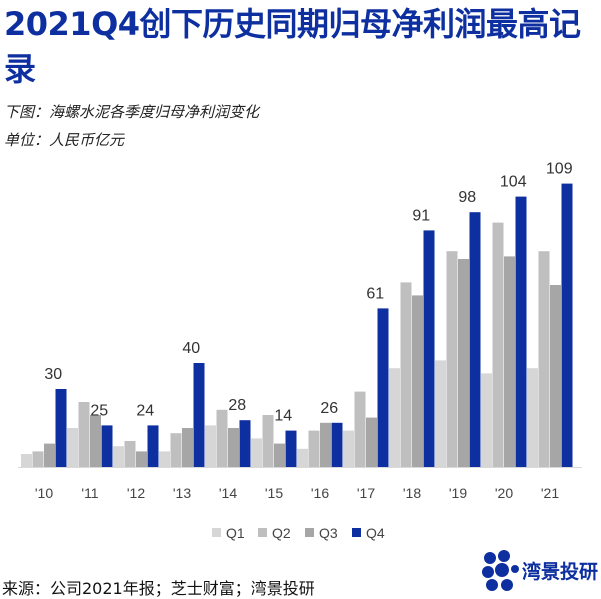 This screenshot has height=599, width=601. What do you see at coordinates (513, 182) in the screenshot?
I see `data-label-10: 104` at bounding box center [513, 182].